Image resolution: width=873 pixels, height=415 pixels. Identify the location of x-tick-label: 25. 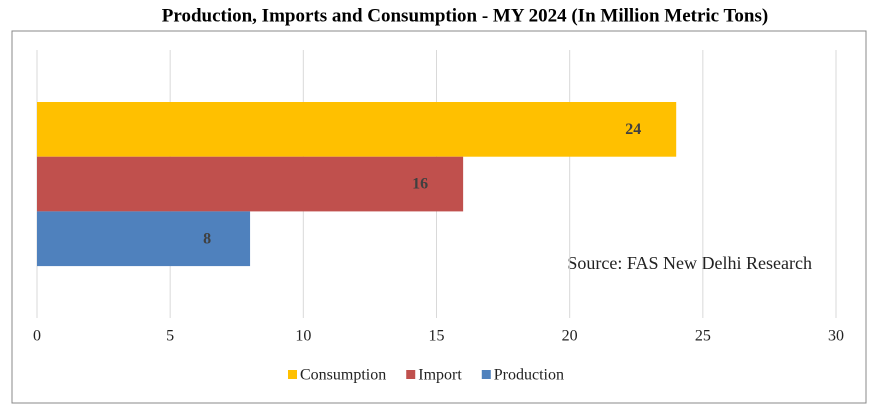
(703, 336).